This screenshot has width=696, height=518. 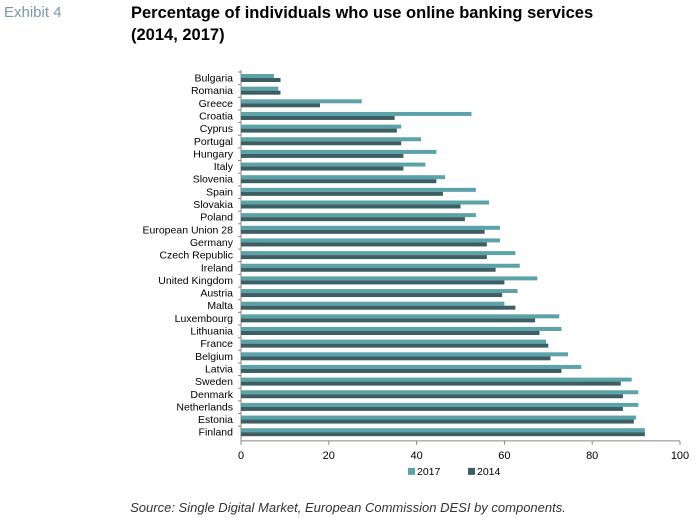 I want to click on category-label: Lithuania, so click(x=211, y=332).